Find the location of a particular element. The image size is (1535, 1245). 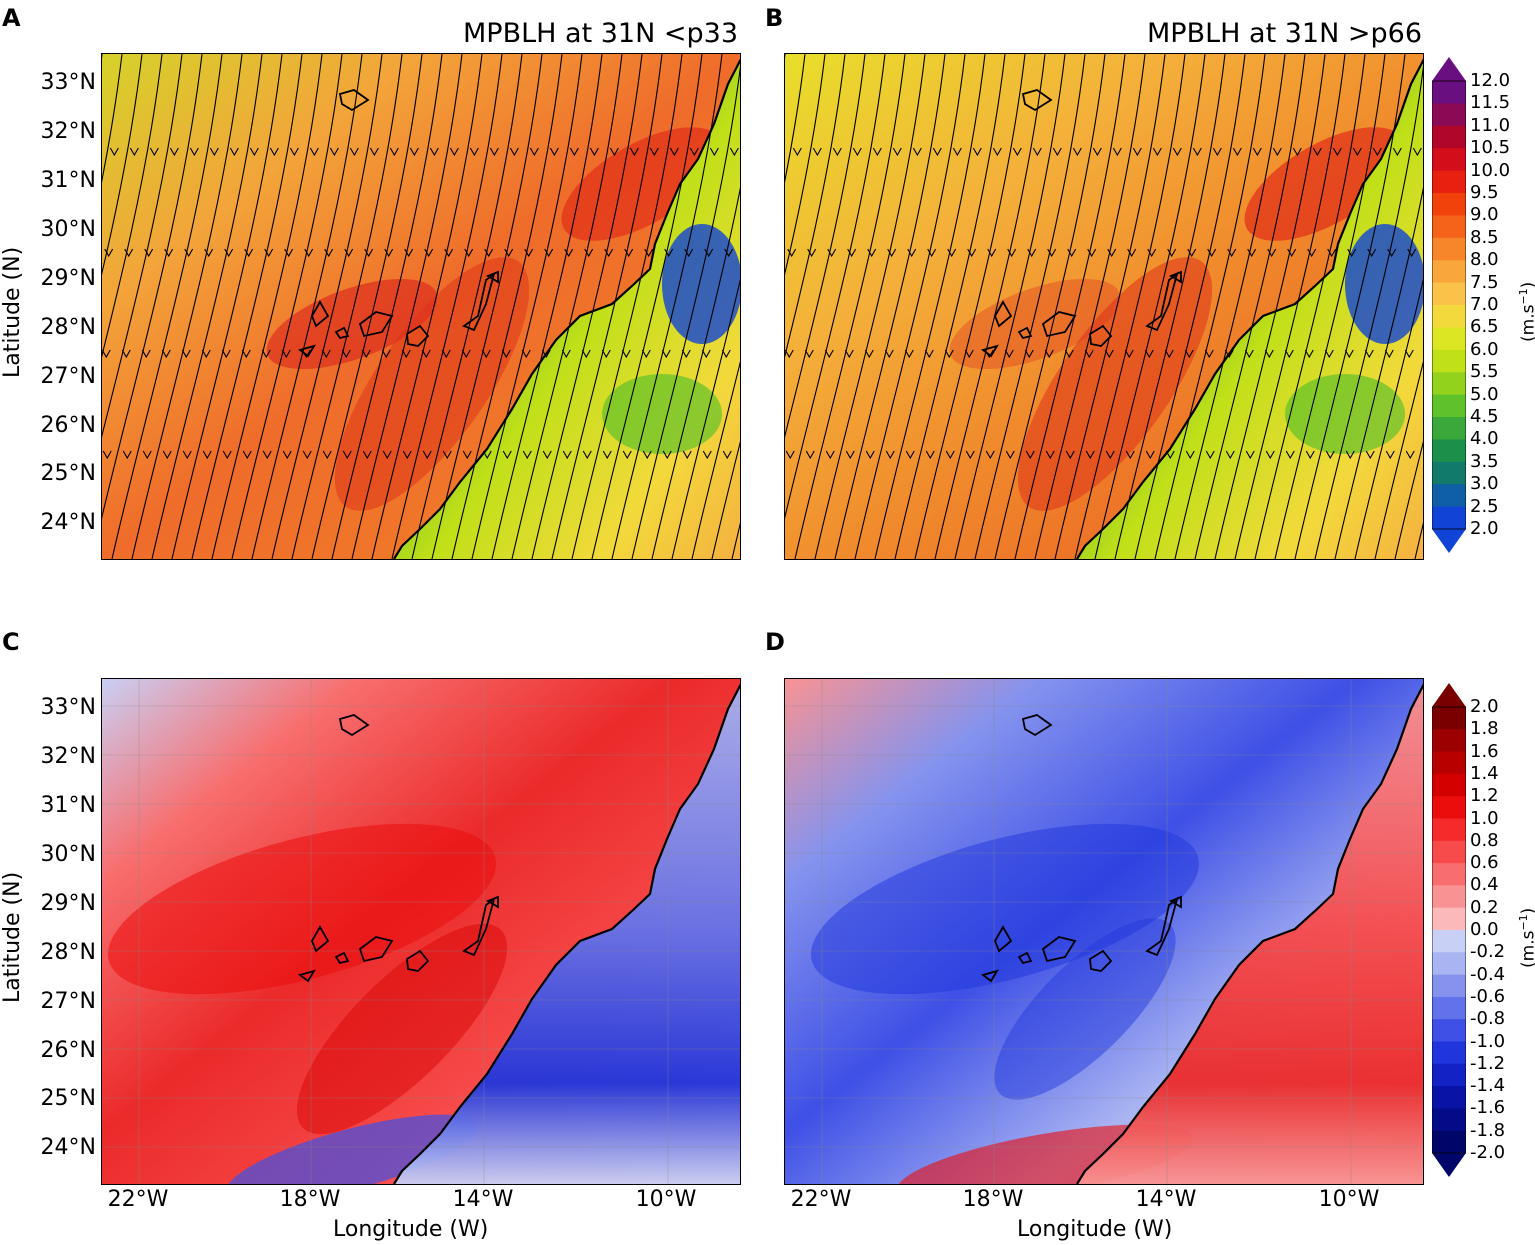

colorbar-tick-label: 9.5 is located at coordinates (1484, 192).